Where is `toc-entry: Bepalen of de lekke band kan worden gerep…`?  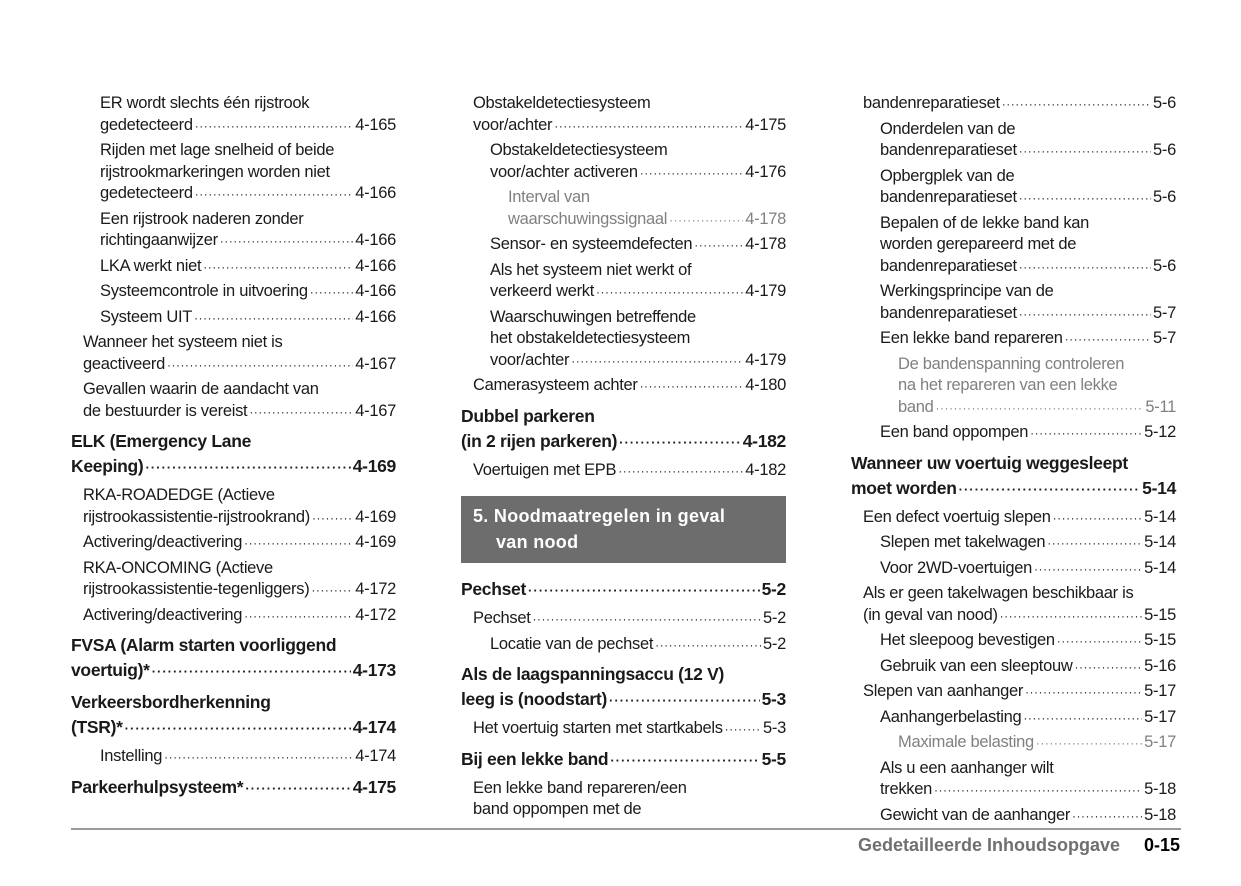
toc-entry: Bepalen of de lekke band kan worden gerep… is located at coordinates (1013, 246).